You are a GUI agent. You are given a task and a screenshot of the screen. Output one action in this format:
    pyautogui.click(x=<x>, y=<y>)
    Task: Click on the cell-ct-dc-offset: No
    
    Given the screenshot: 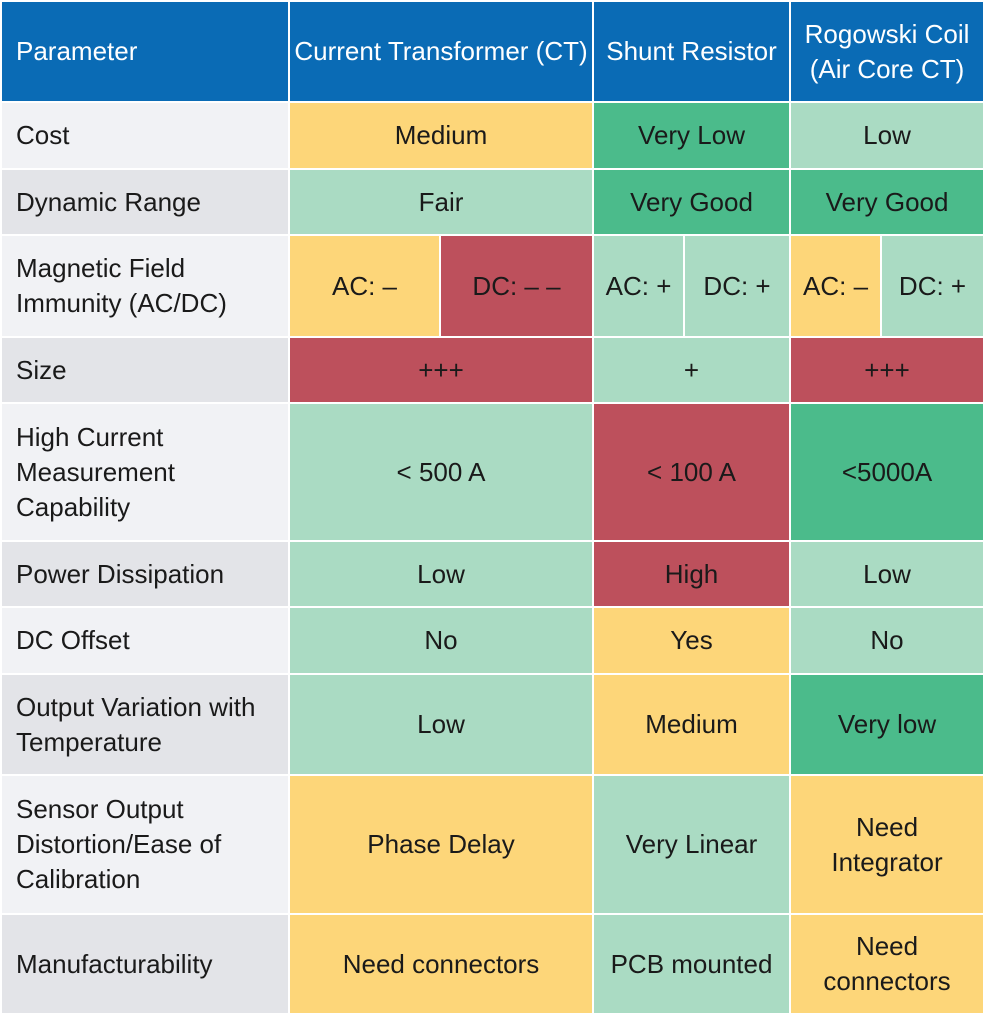 What is the action you would take?
    pyautogui.click(x=441, y=640)
    